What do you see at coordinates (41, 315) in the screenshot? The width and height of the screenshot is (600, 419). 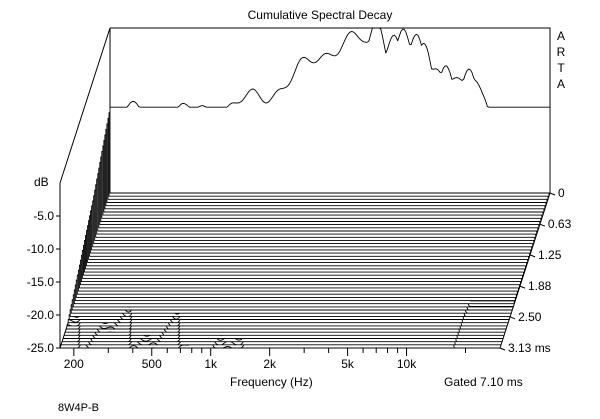 I see `y-tick-label: -20.0` at bounding box center [41, 315].